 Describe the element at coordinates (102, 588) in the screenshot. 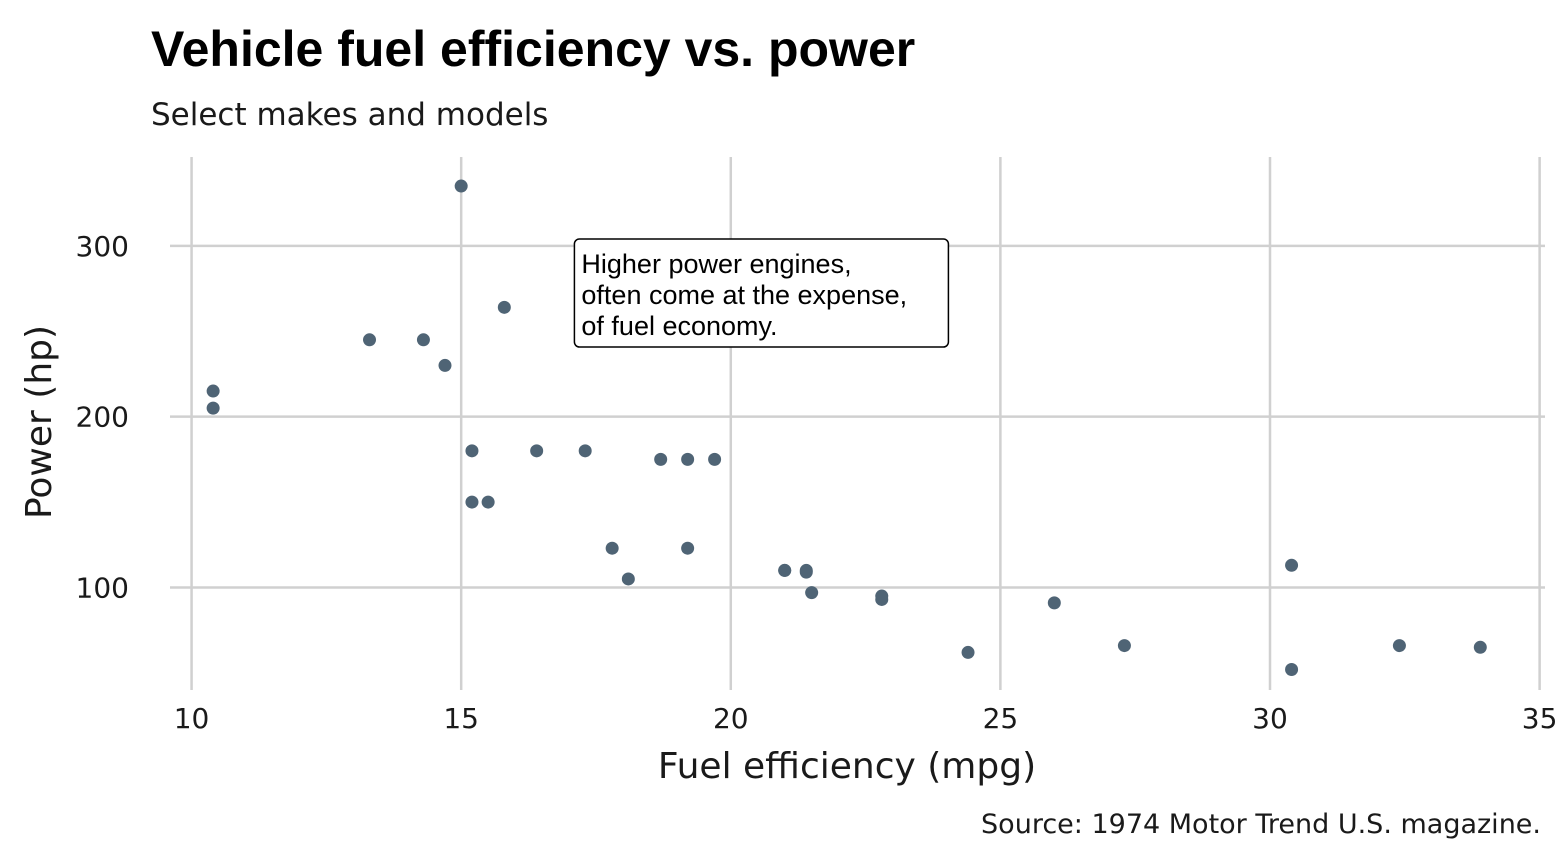

I see `y-tick-label-100: 100` at that location.